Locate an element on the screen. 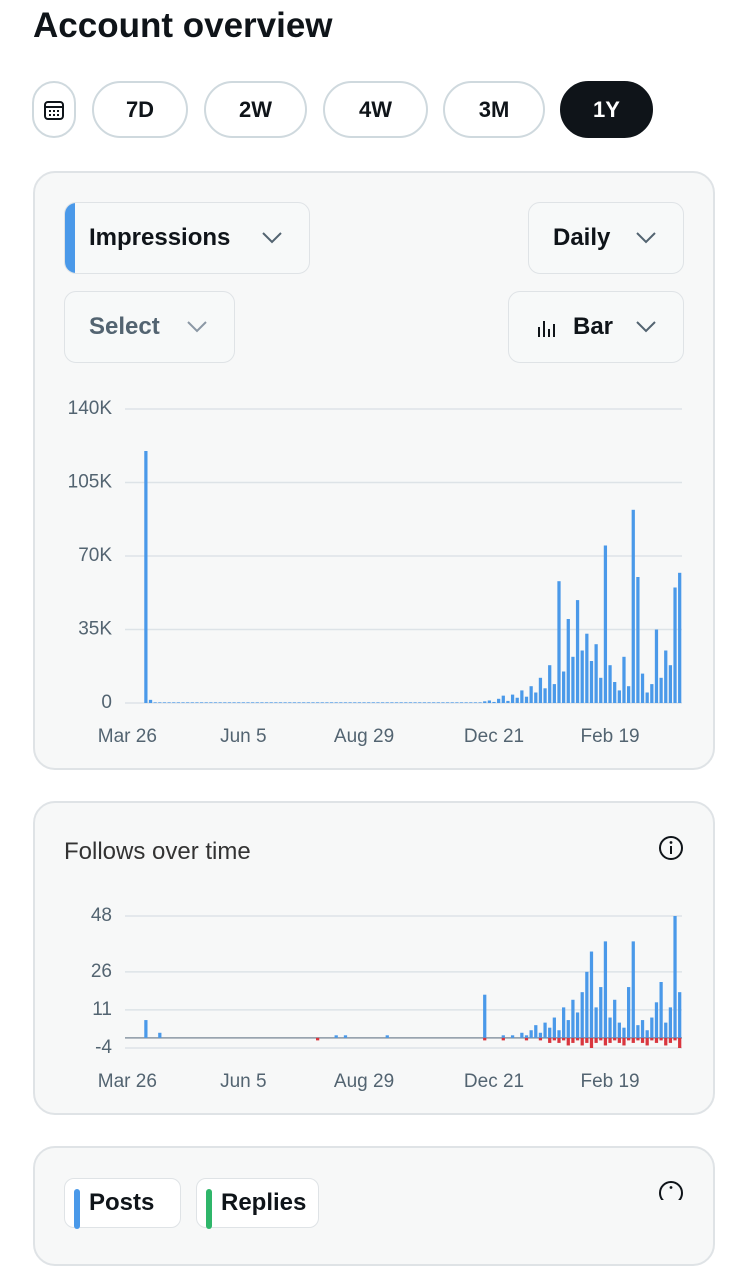  metric-color is located at coordinates (70, 238).